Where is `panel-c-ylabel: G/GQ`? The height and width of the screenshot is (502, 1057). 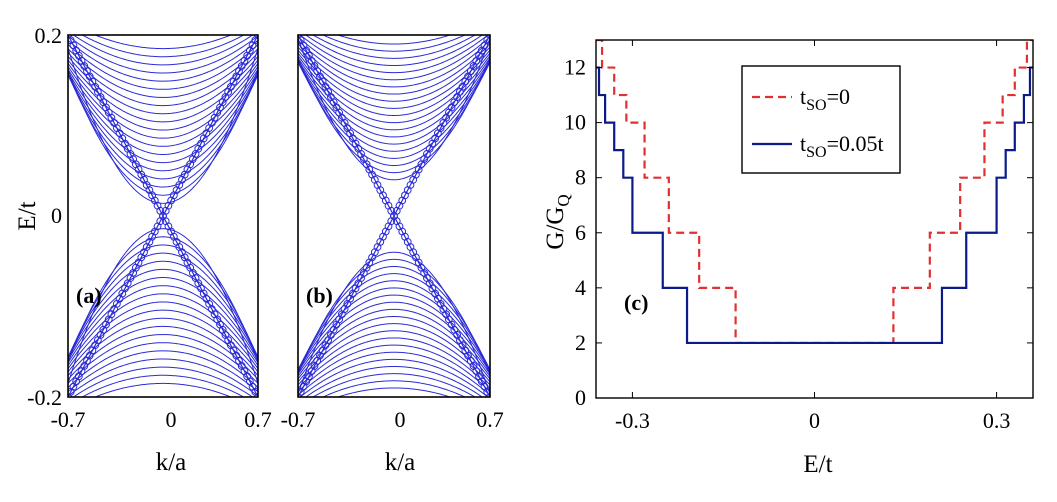
panel-c-ylabel: G/GQ is located at coordinates (557, 221).